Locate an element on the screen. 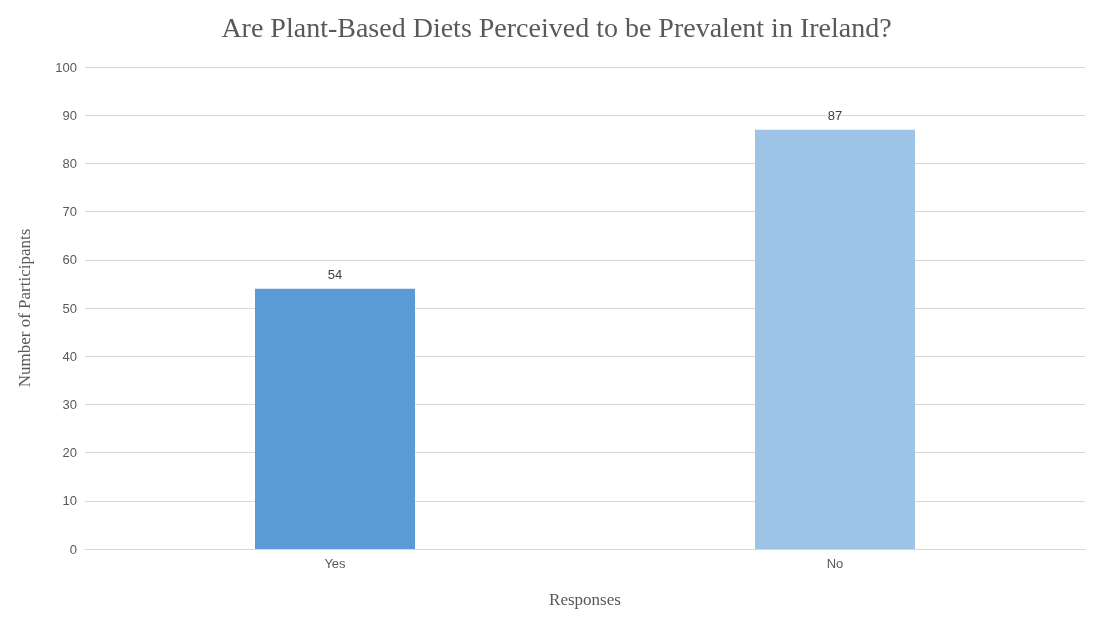  data-label: 87 is located at coordinates (835, 115).